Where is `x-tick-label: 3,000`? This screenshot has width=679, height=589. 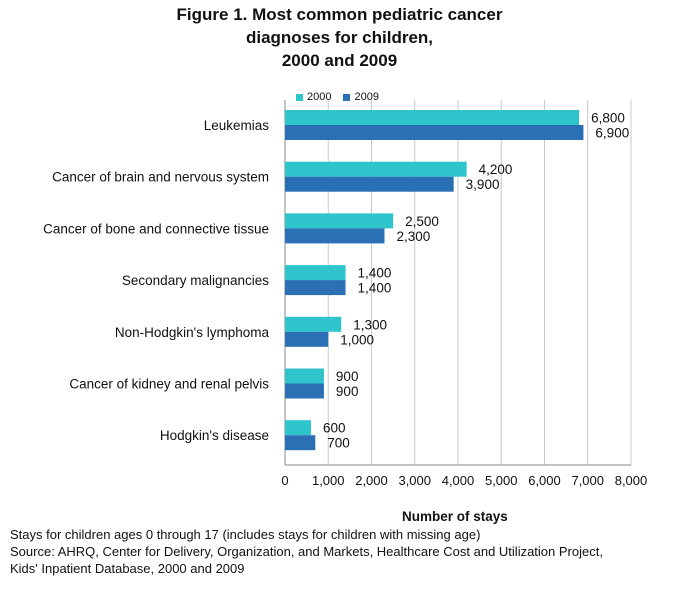
x-tick-label: 3,000 is located at coordinates (414, 480).